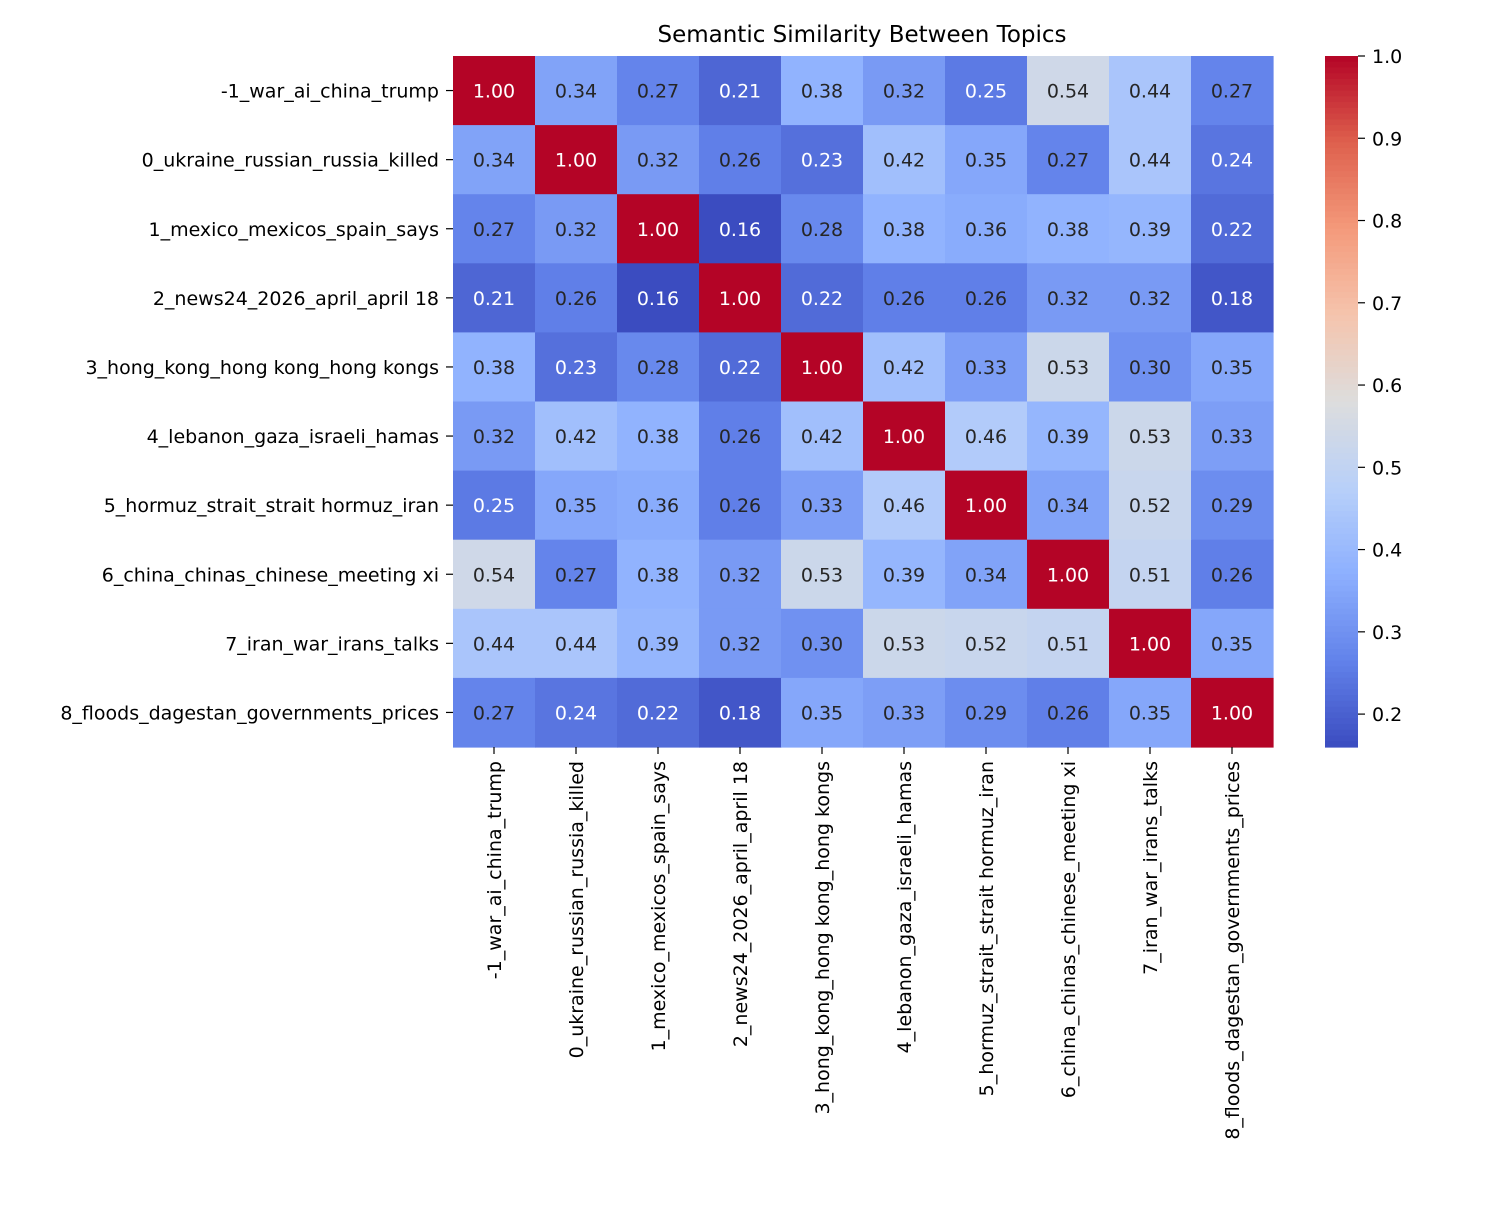  I want to click on cell-value-label: 0.29, so click(986, 713).